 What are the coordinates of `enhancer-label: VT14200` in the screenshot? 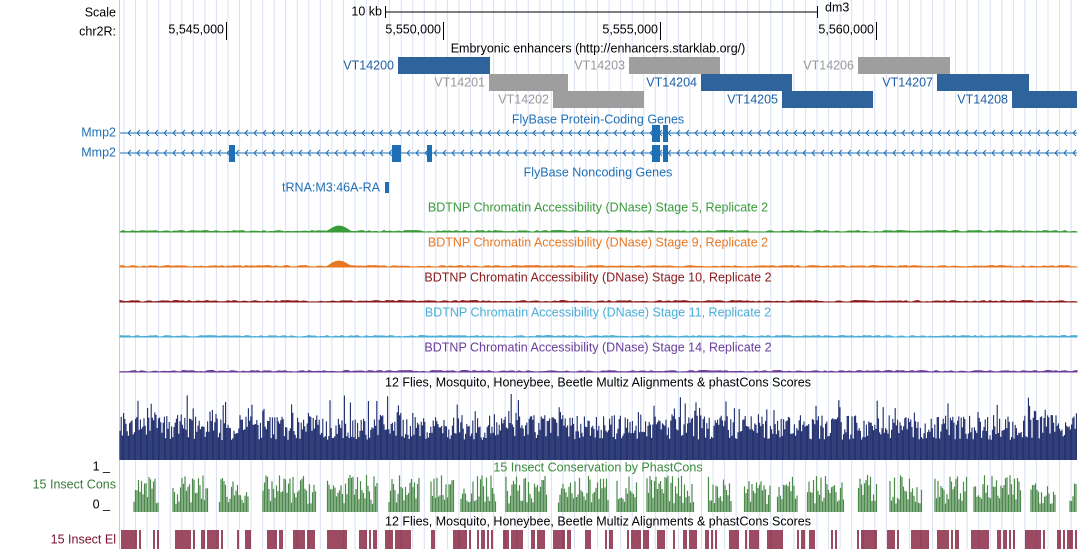 It's located at (368, 65).